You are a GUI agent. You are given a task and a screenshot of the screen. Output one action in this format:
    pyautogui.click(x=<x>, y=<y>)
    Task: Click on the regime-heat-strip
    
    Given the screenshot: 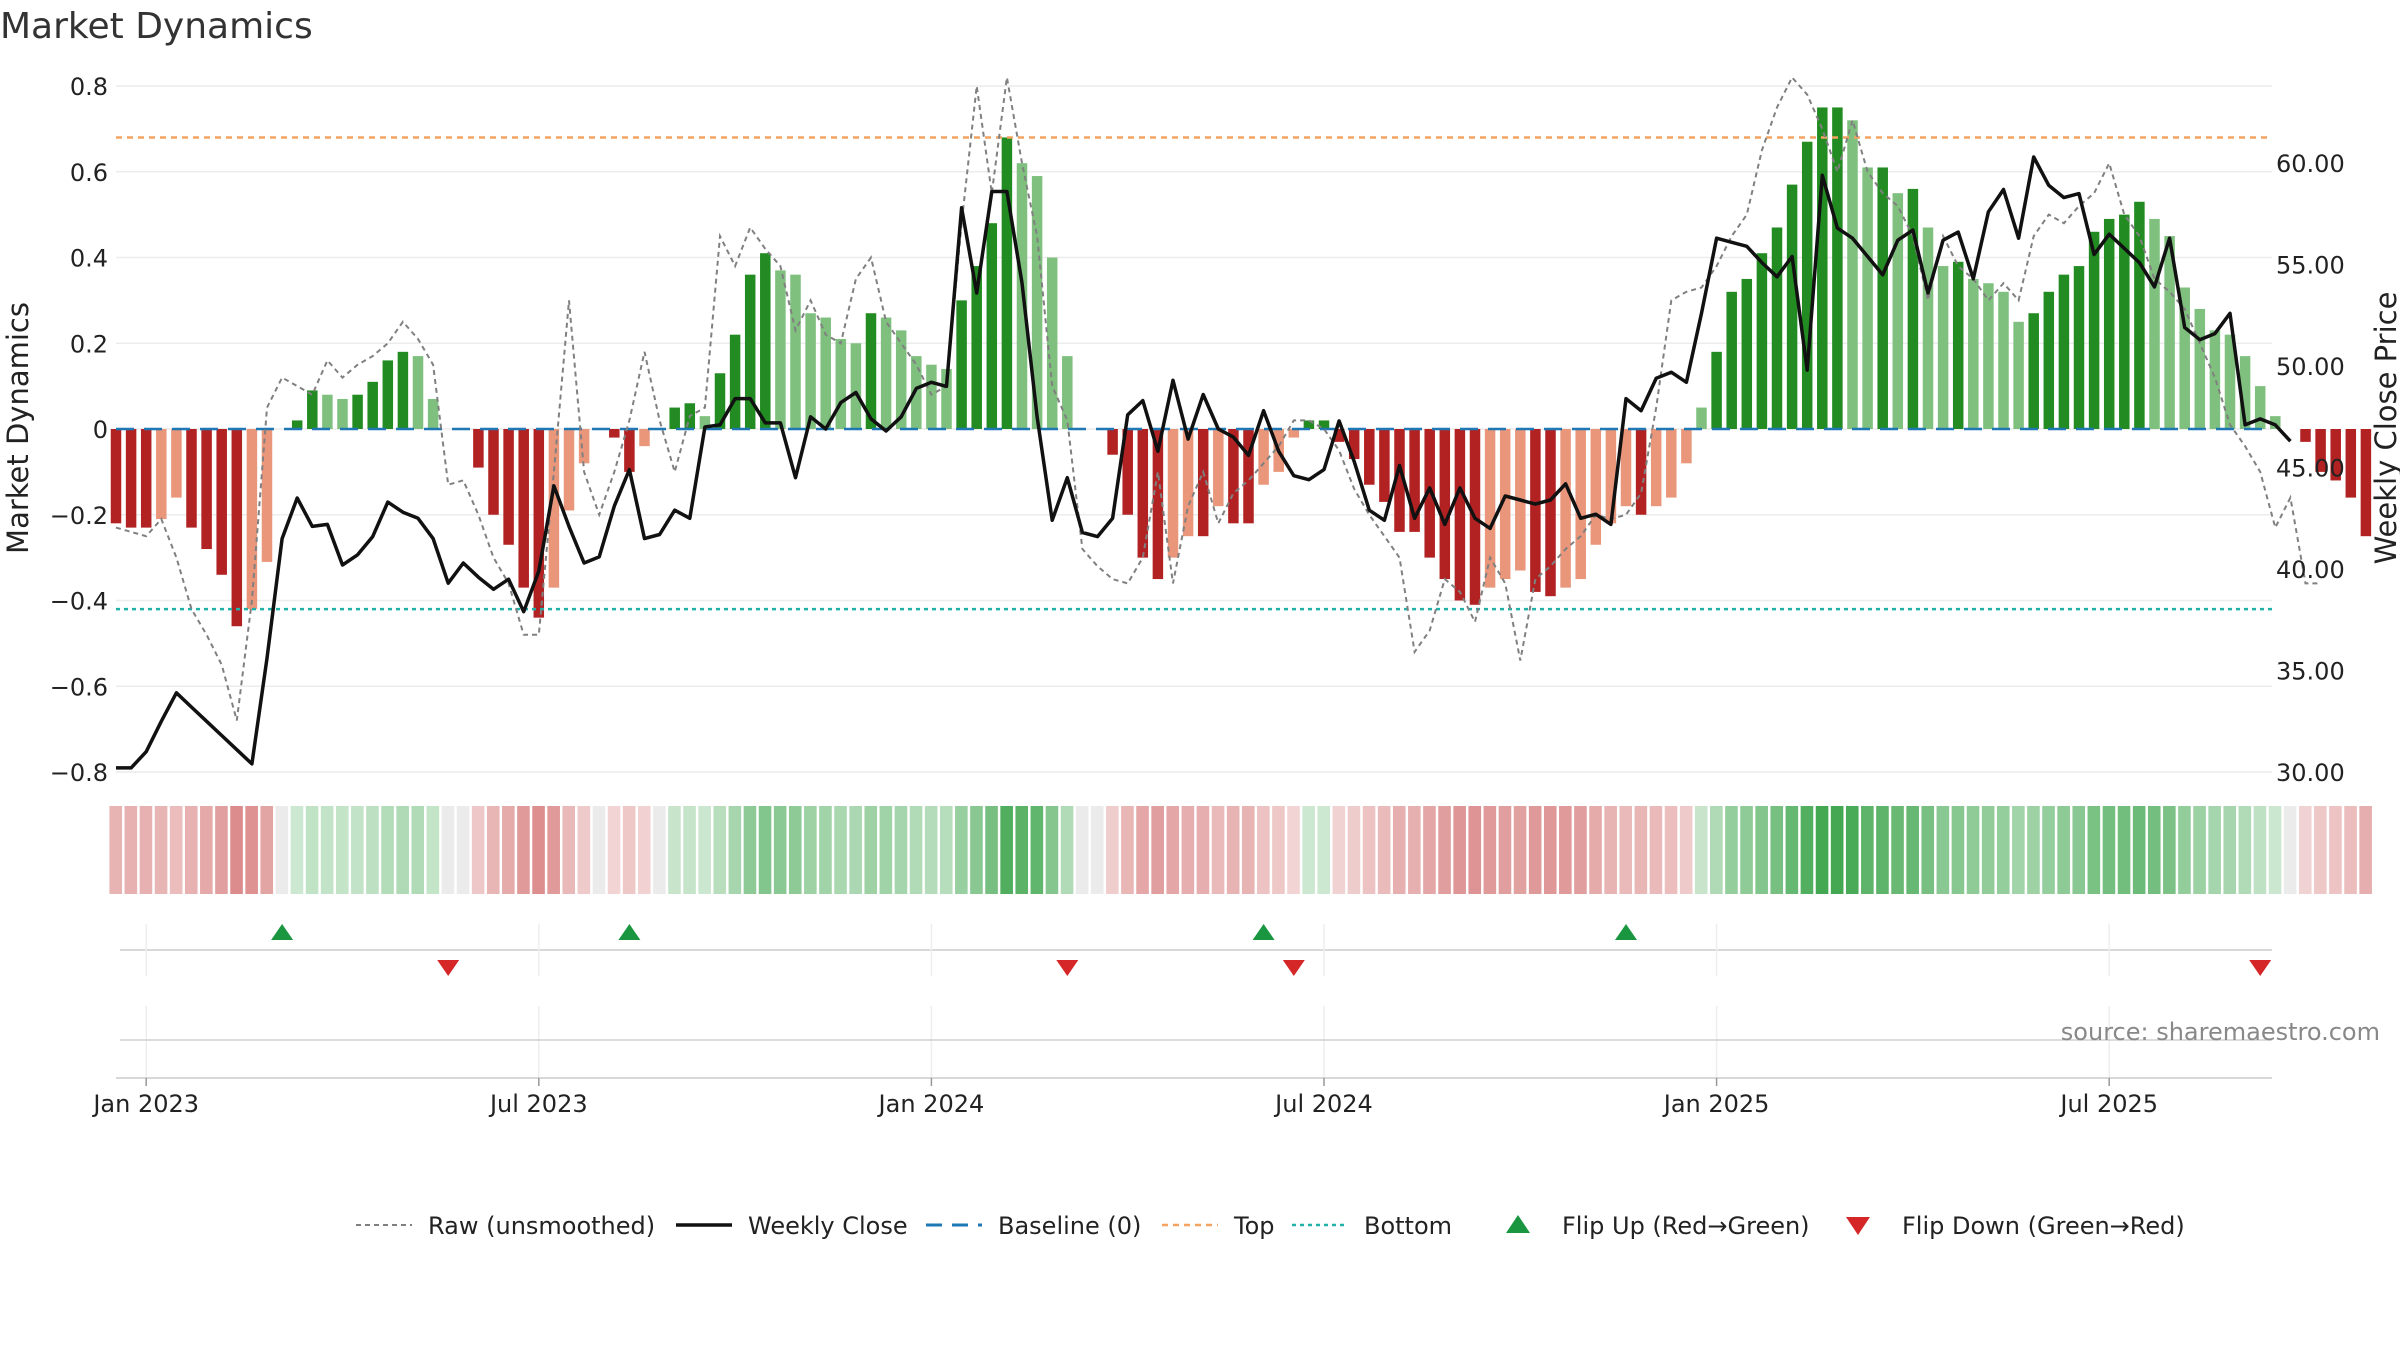 What is the action you would take?
    pyautogui.click(x=1240, y=850)
    